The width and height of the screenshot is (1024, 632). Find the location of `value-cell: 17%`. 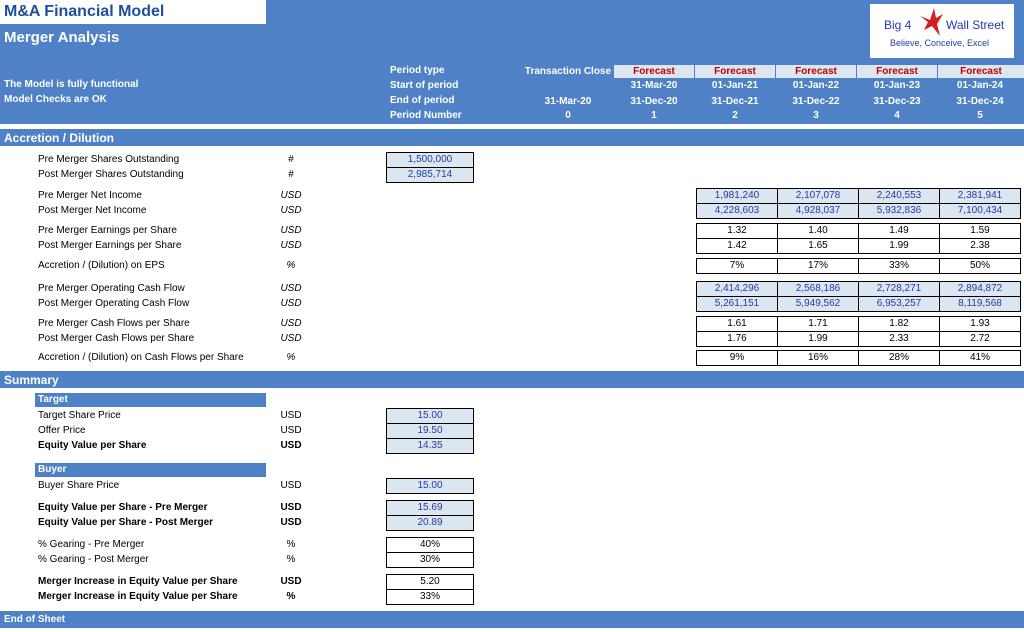

value-cell: 17% is located at coordinates (818, 266).